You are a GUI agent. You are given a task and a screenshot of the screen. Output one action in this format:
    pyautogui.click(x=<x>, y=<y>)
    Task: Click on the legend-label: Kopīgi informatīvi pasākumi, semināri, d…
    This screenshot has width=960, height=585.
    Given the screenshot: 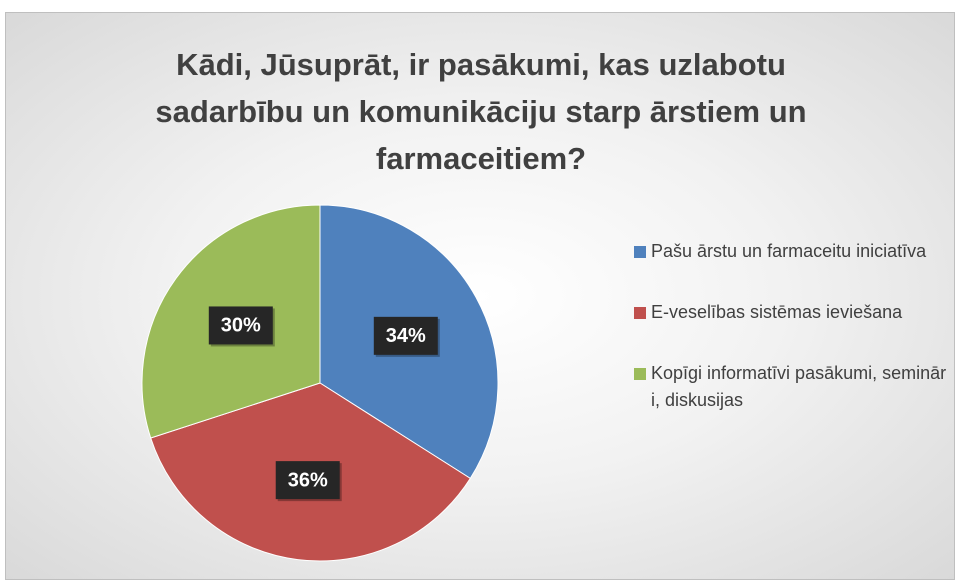 What is the action you would take?
    pyautogui.click(x=799, y=386)
    